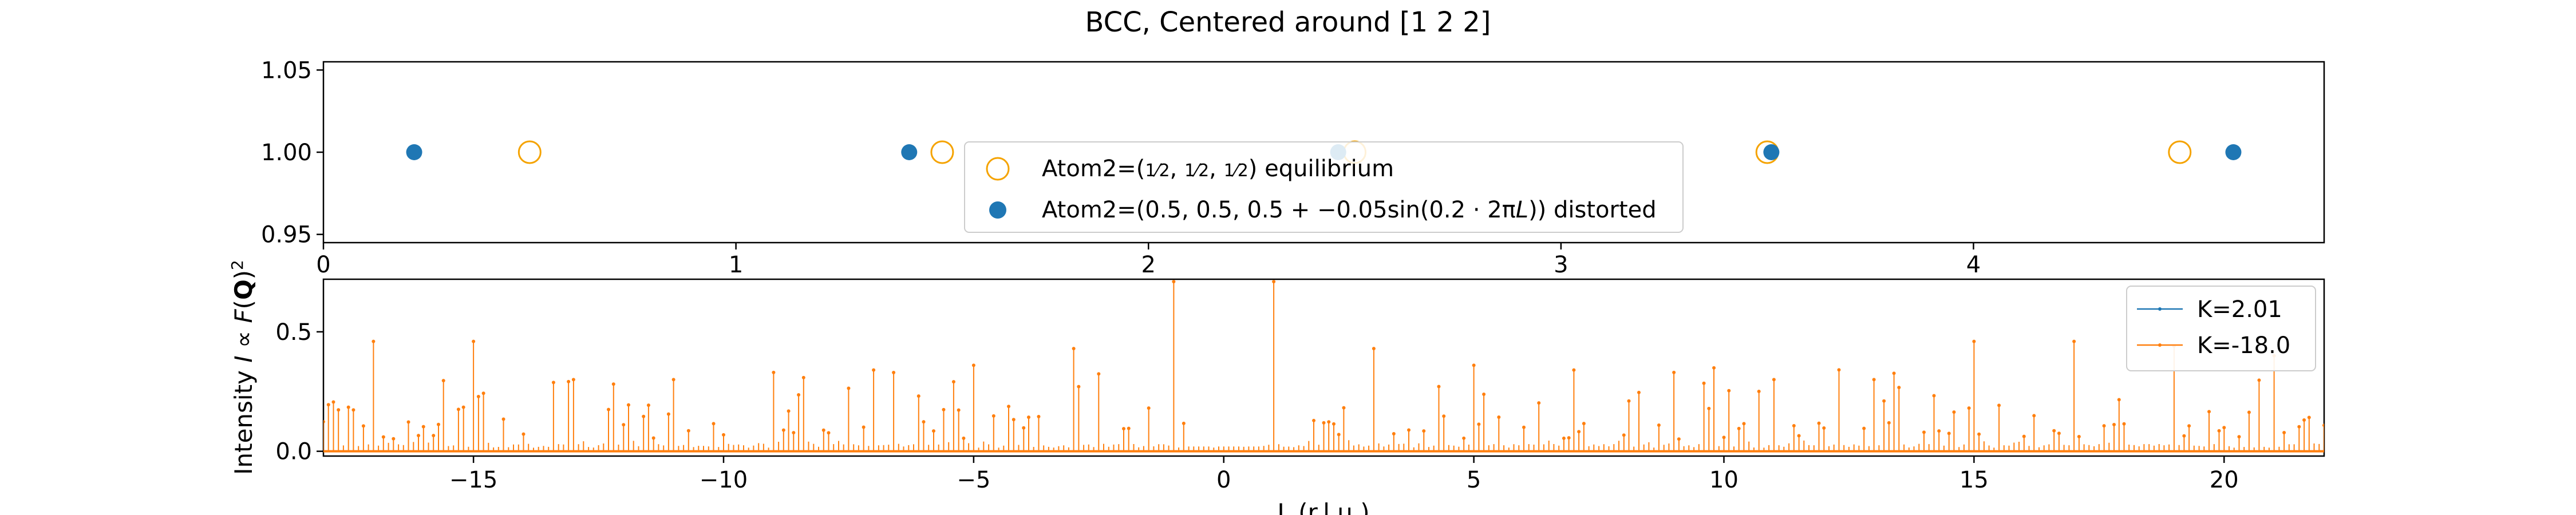  I want to click on bottom-y-ticks: 0.0 0.5, so click(299, 392).